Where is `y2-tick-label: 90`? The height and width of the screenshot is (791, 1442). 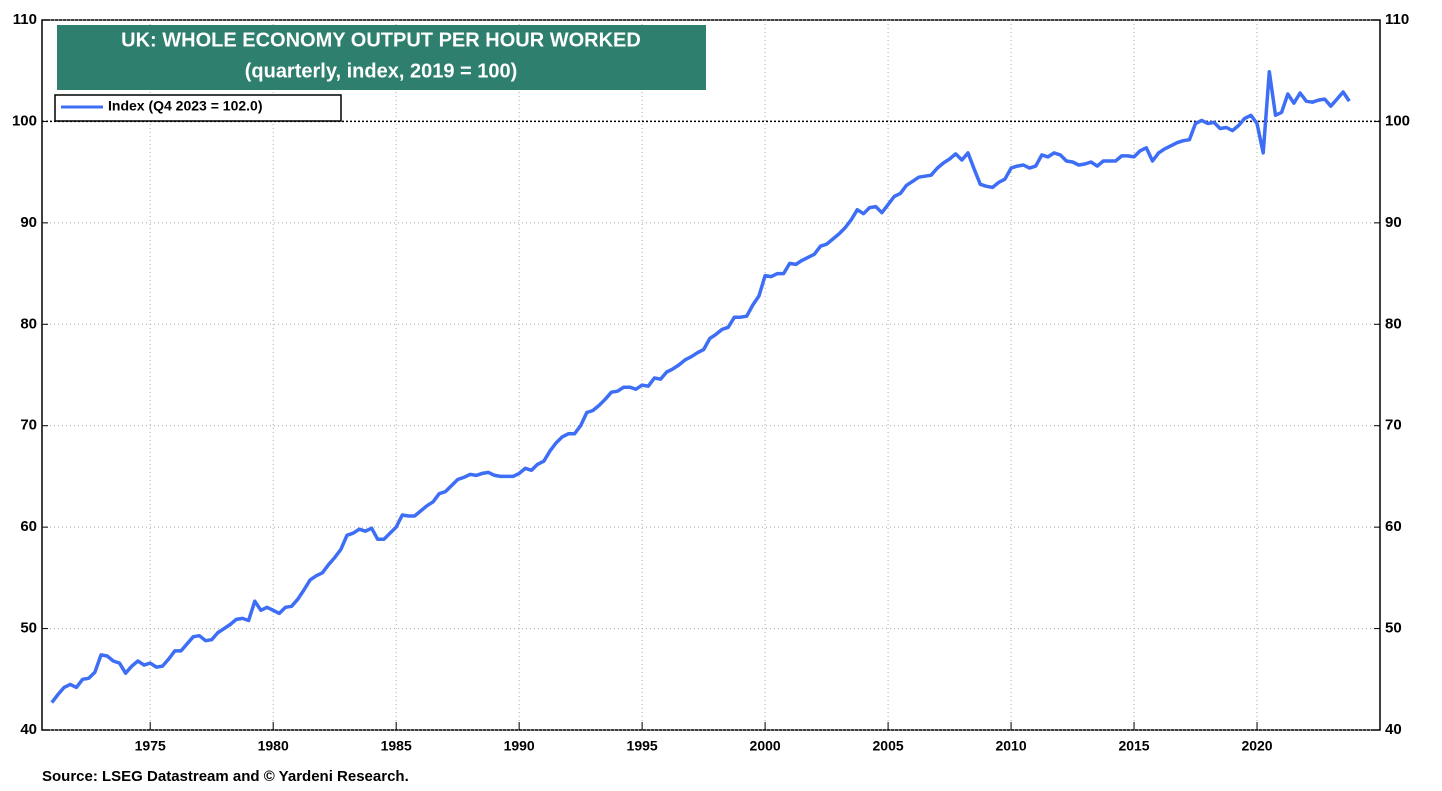 y2-tick-label: 90 is located at coordinates (1393, 222).